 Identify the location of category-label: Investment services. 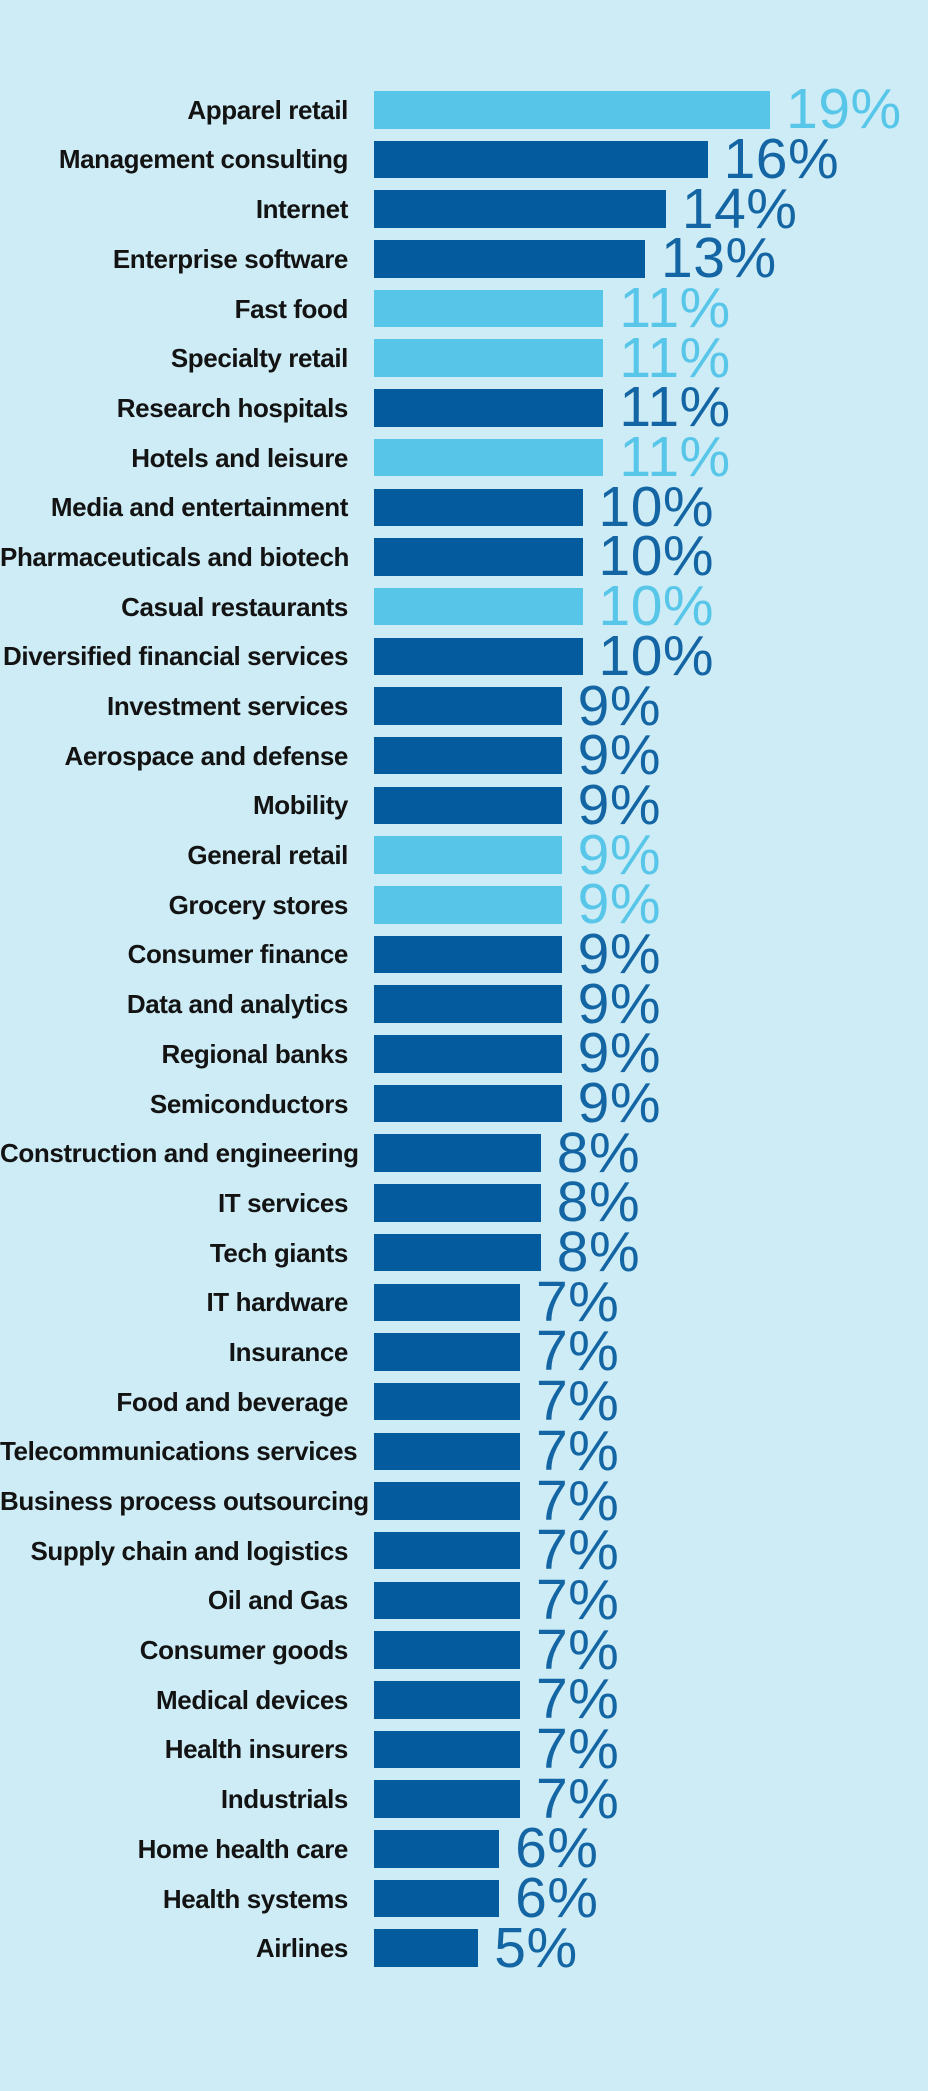
(227, 706).